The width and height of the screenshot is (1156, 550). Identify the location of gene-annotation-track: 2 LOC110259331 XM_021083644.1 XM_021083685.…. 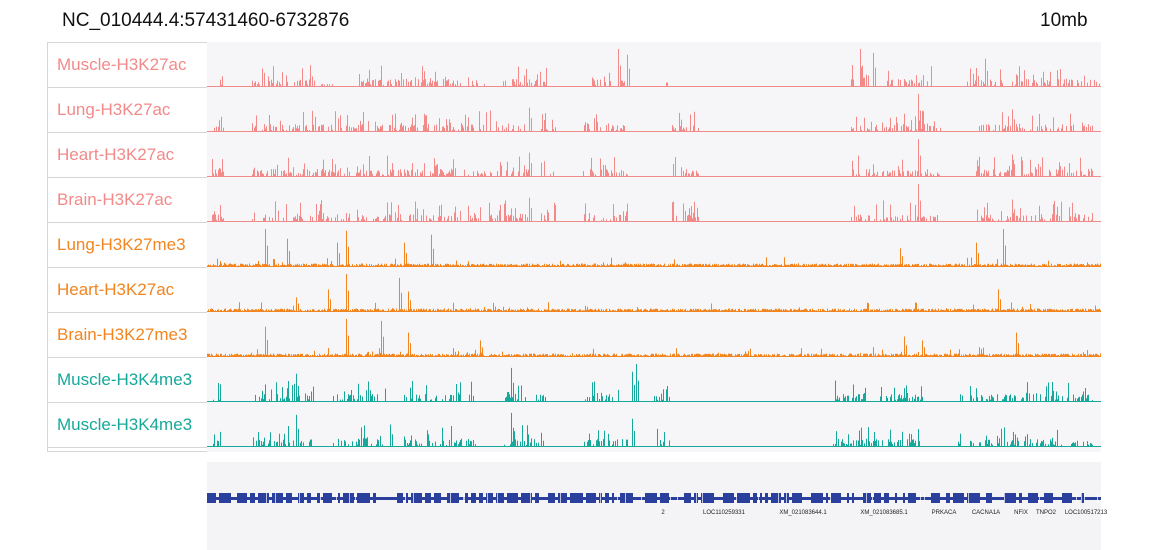
(657, 506).